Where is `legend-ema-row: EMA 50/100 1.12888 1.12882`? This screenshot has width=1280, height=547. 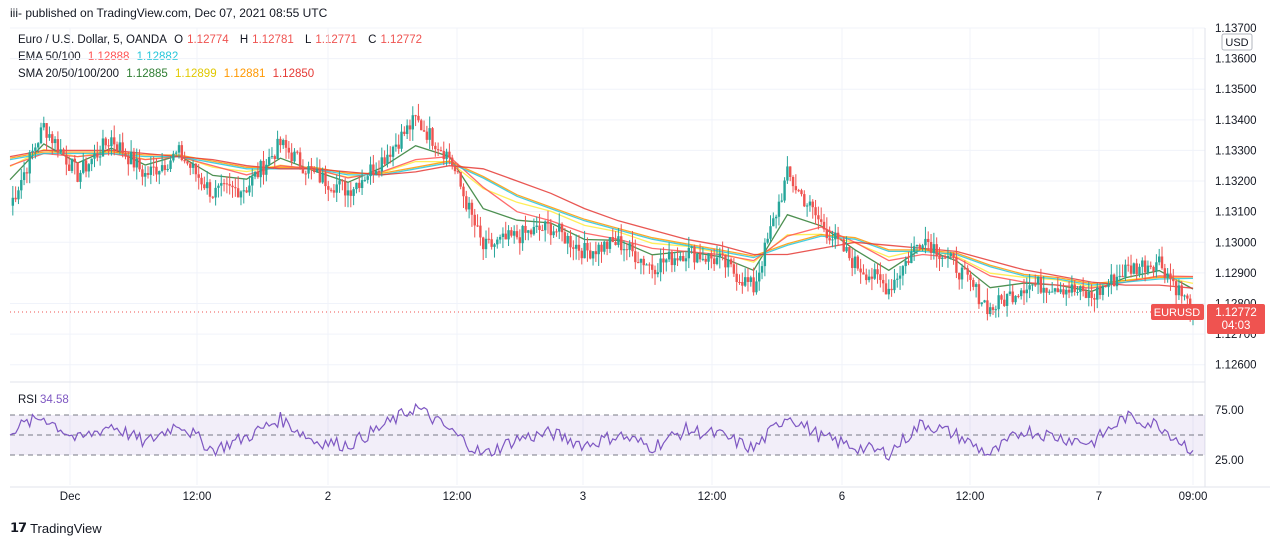
legend-ema-row: EMA 50/100 1.12888 1.12882 is located at coordinates (100, 57).